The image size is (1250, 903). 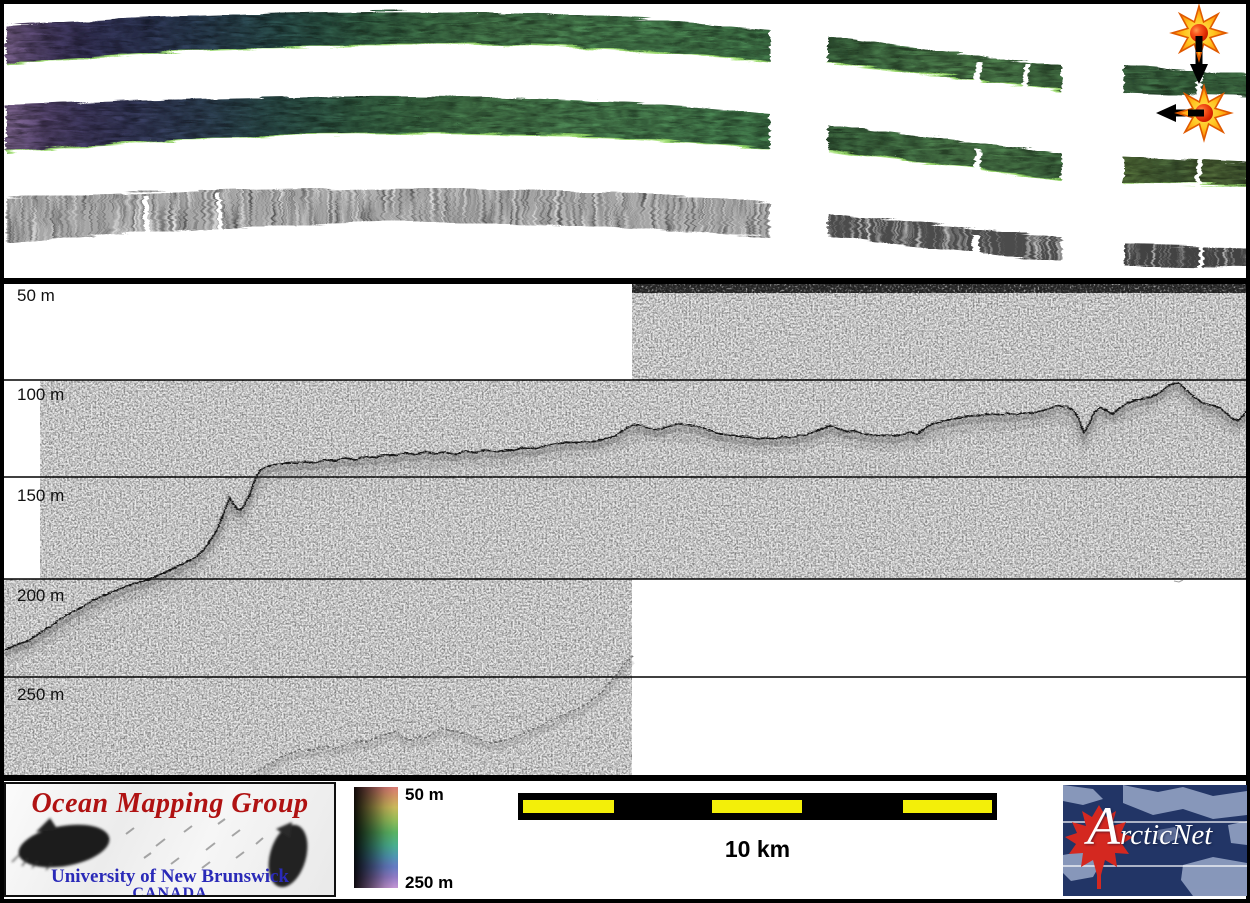 I want to click on arcticnet-rest: rcticNet, so click(x=1166, y=835).